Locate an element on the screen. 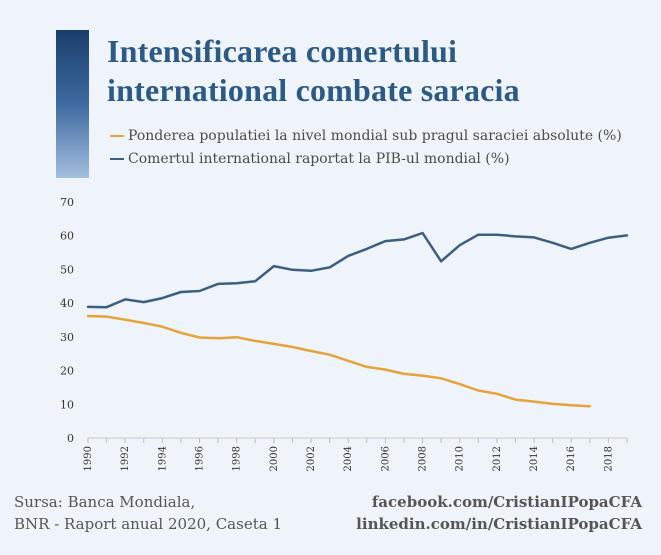  x-tick-label: 2006 is located at coordinates (385, 458).